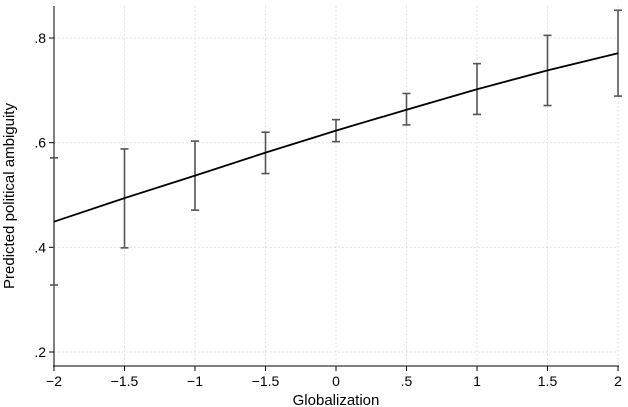 The image size is (628, 407). I want to click on y-tick-label: .4, so click(40, 247).